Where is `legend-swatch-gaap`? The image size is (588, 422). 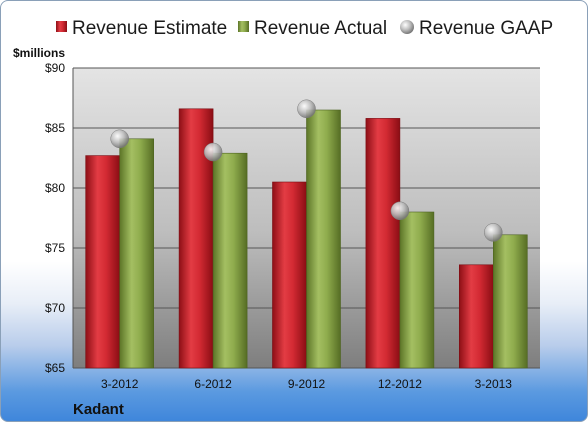
legend-swatch-gaap is located at coordinates (407, 27).